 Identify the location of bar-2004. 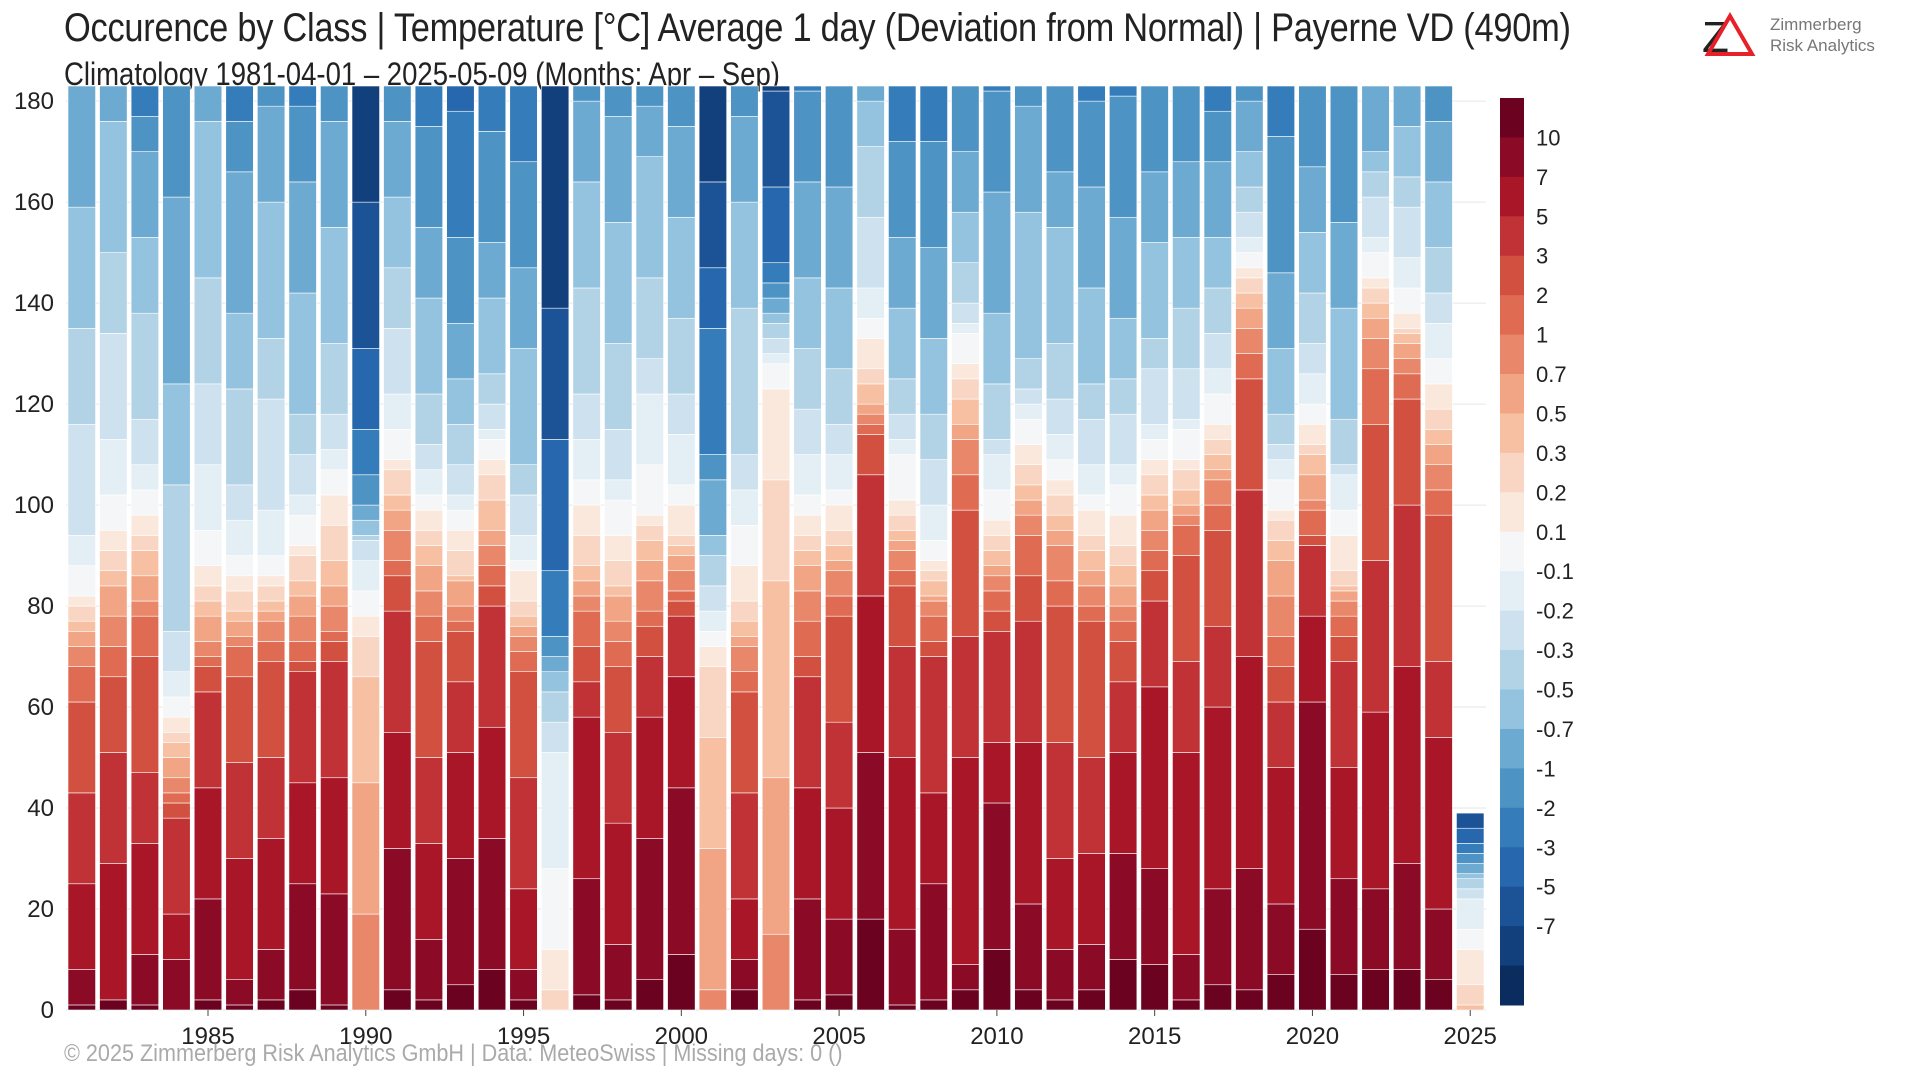
(807, 548).